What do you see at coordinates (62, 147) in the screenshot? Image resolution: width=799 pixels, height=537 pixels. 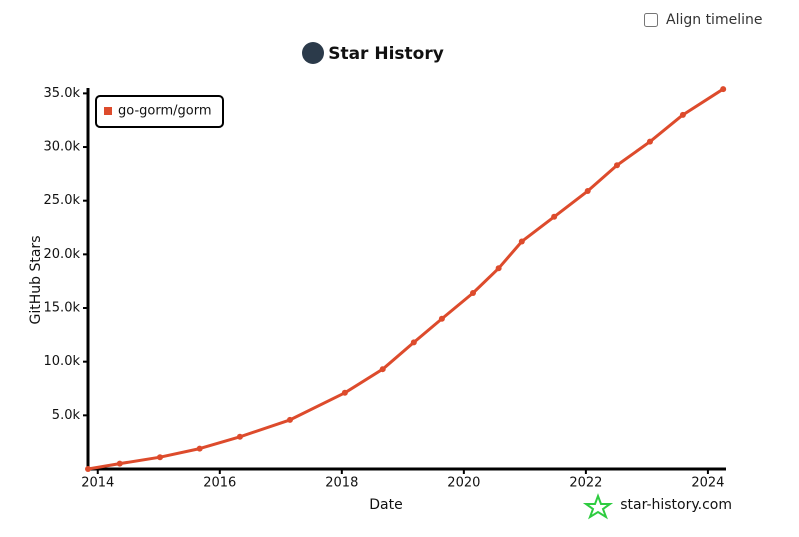 I see `y-tick-label: 30.0k` at bounding box center [62, 147].